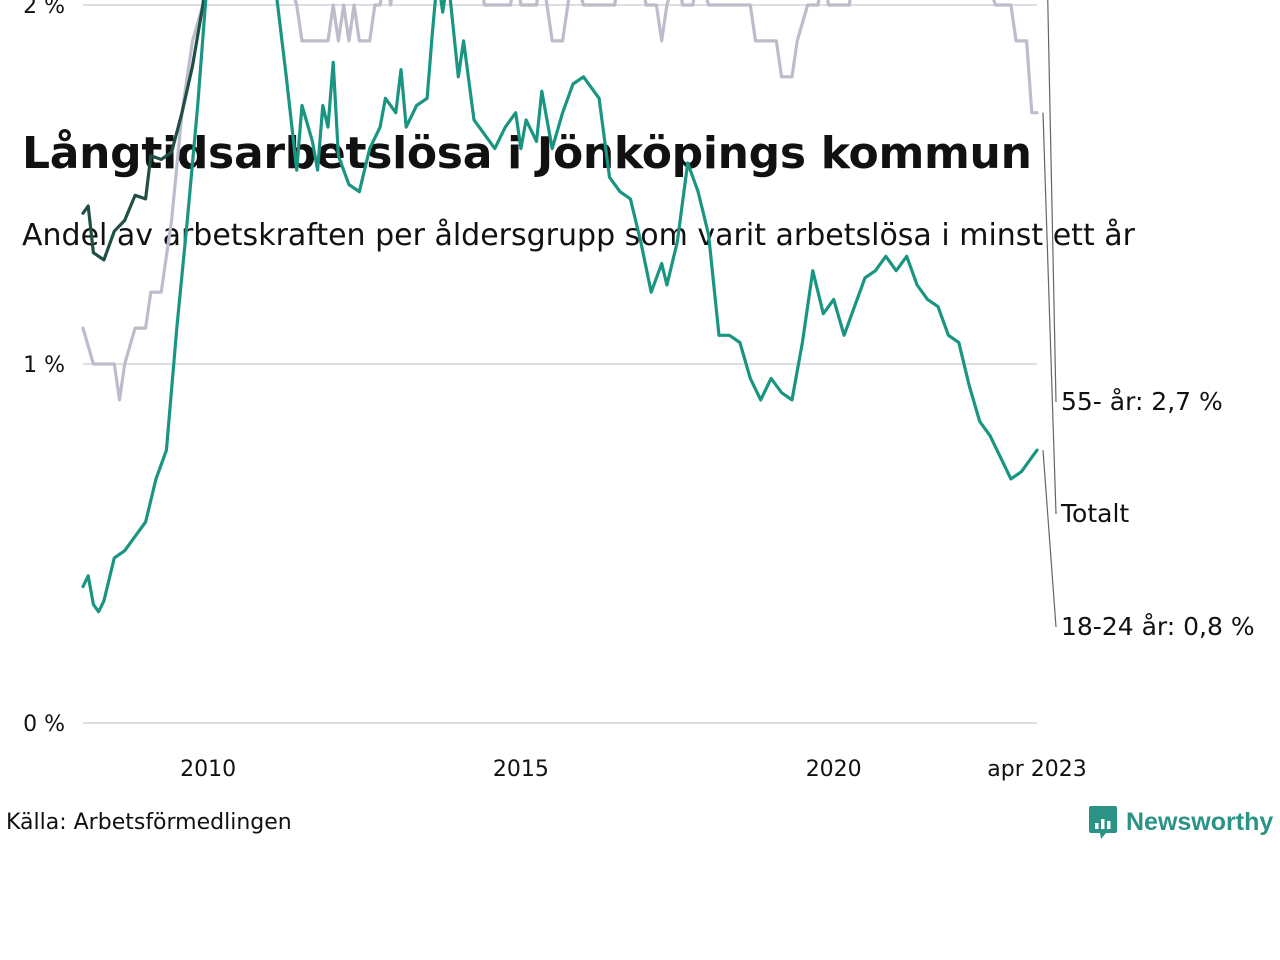 The height and width of the screenshot is (960, 1280). Describe the element at coordinates (1142, 401) in the screenshot. I see `series-end-label: 55- år: 2,7 %` at that location.